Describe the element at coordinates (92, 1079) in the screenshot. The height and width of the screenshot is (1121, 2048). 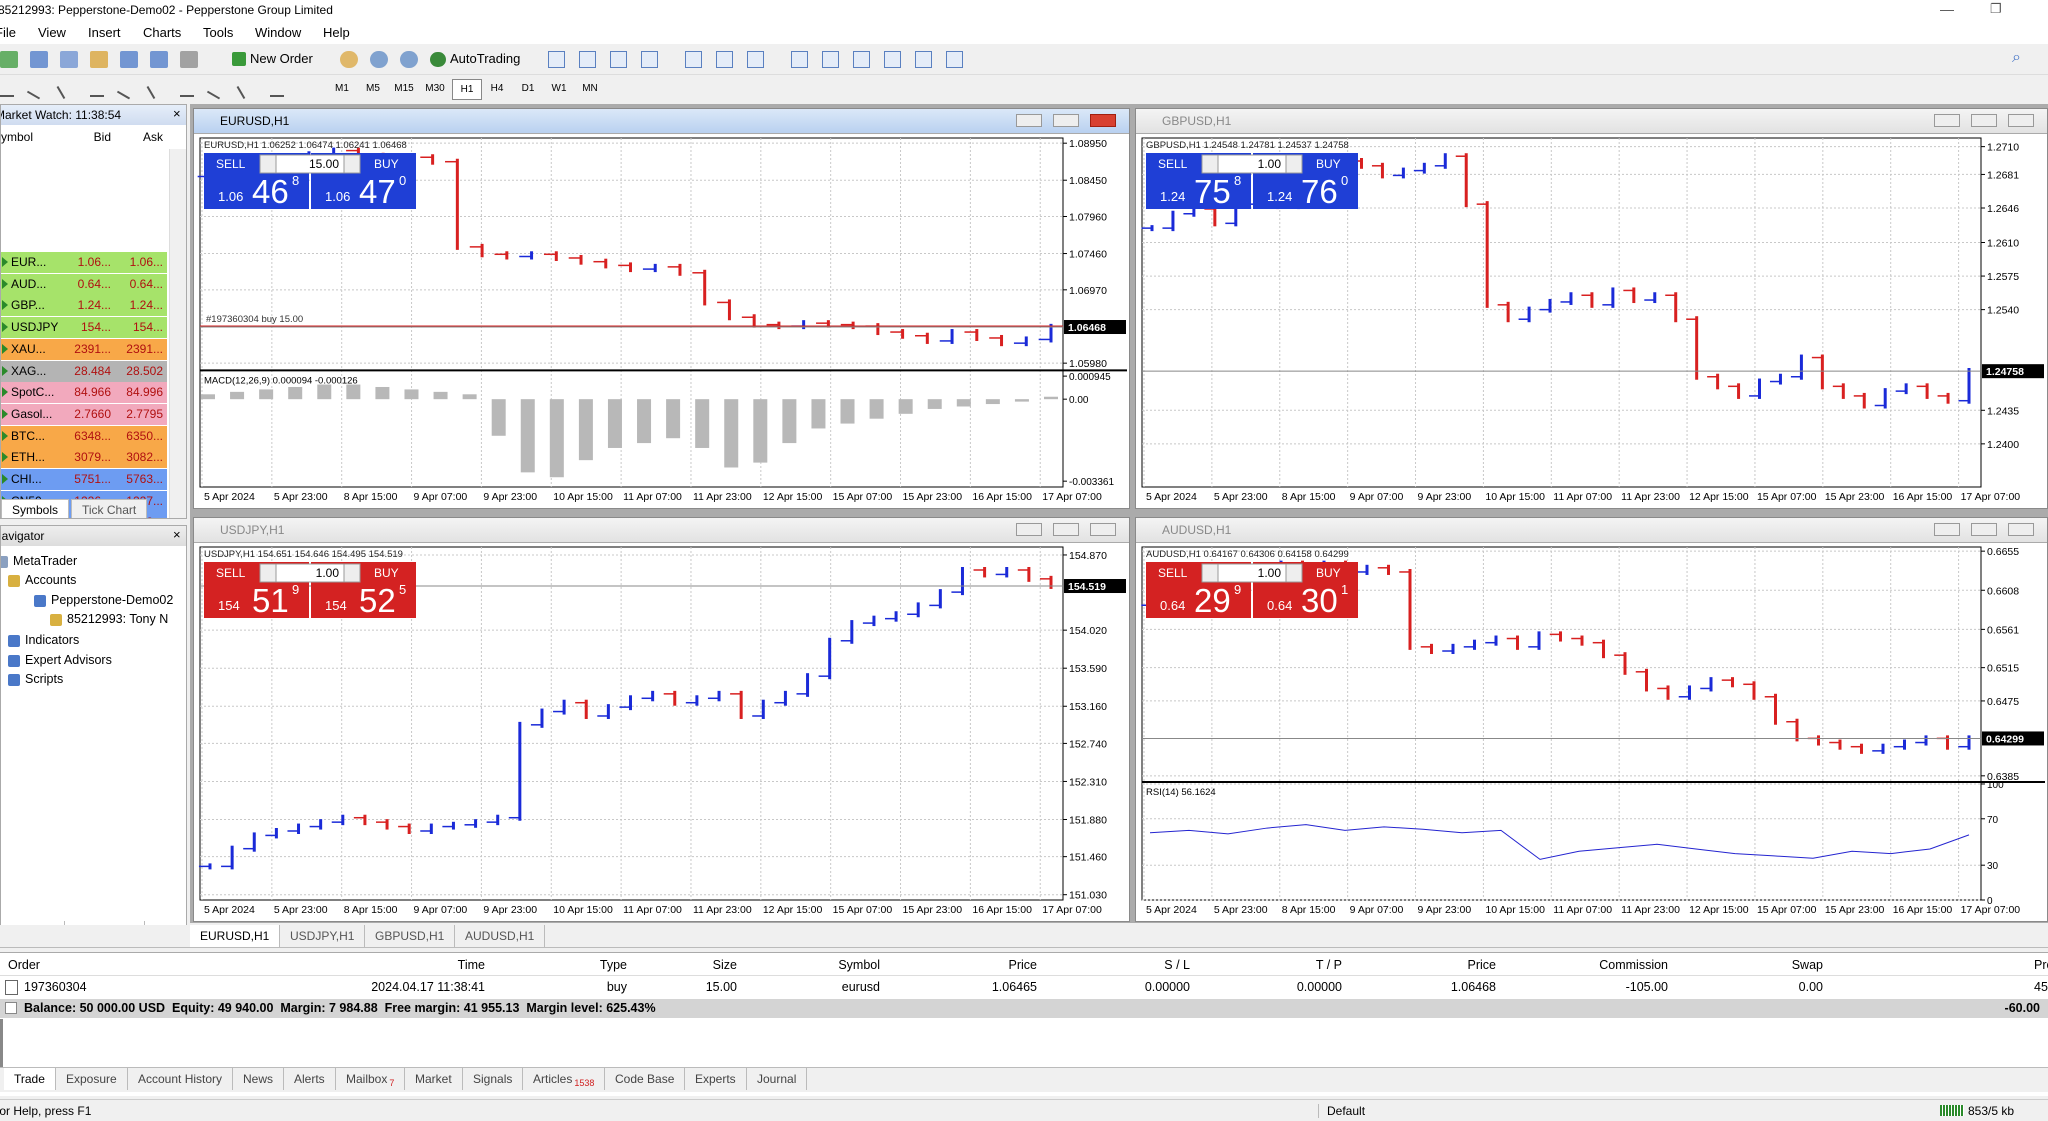
I see `terminal-tab: Exposure` at that location.